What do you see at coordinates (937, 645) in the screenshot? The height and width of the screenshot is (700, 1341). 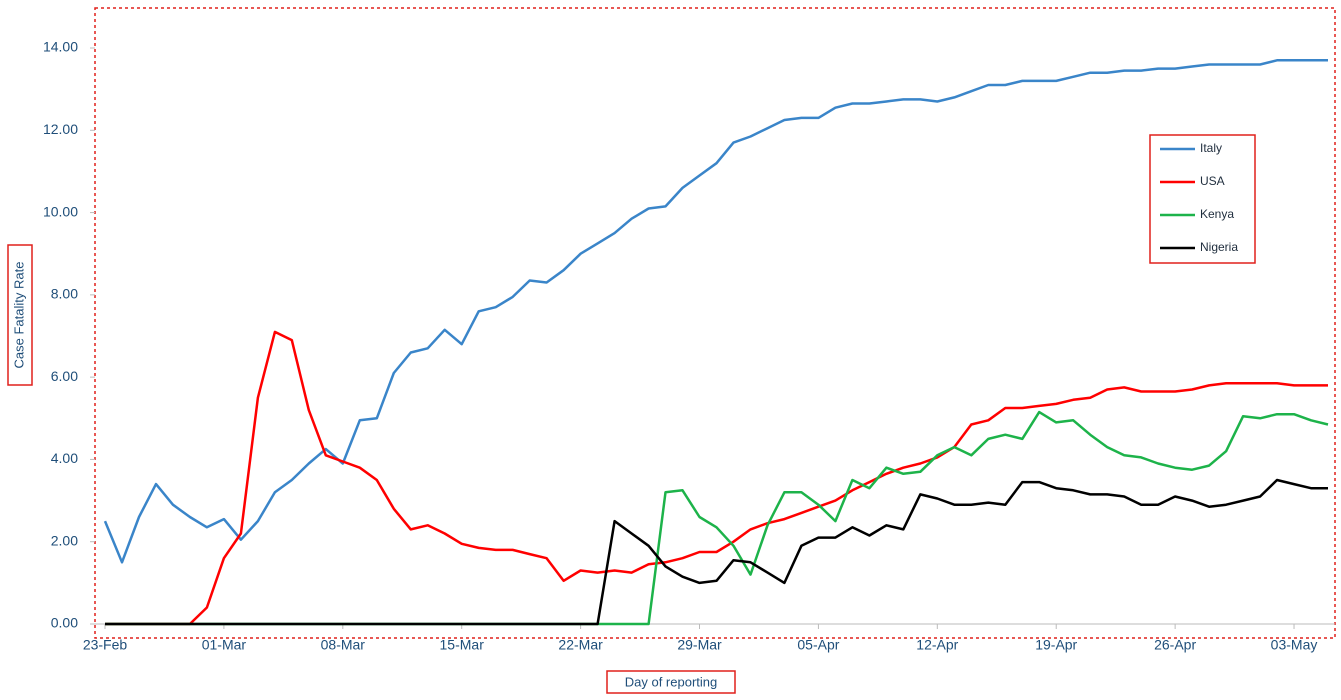 I see `x-tick-label: 12-Apr` at bounding box center [937, 645].